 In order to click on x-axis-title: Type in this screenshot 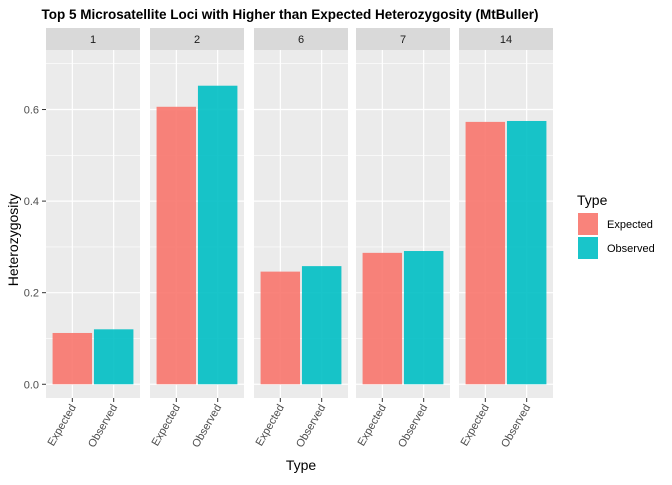, I will do `click(301, 465)`.